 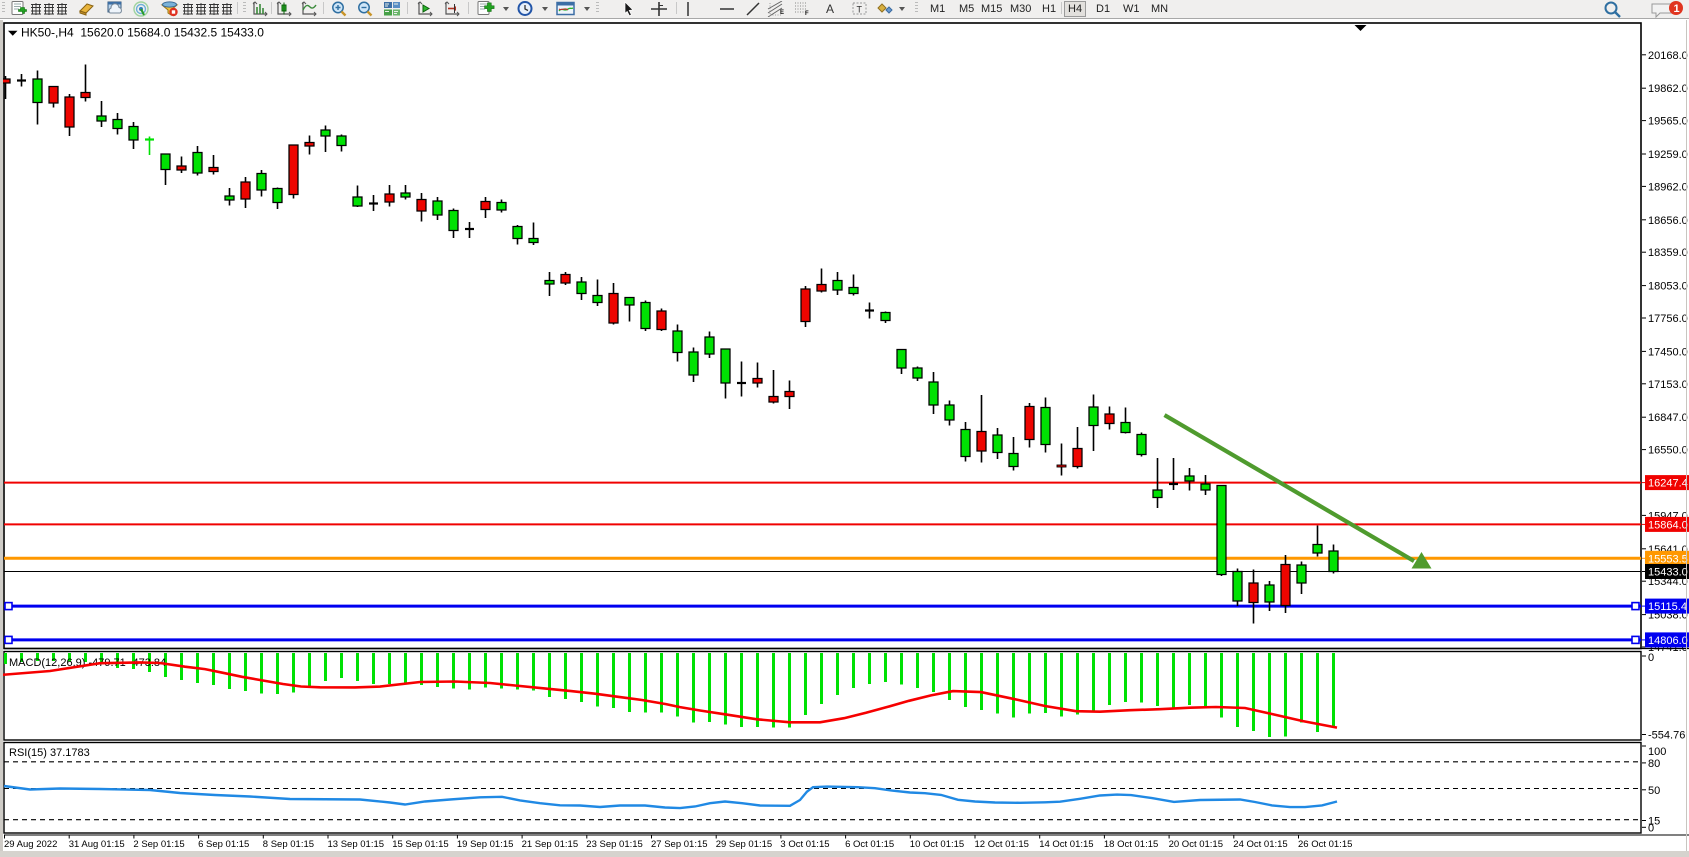 I want to click on svg-text: 16847.0, so click(x=1668, y=418).